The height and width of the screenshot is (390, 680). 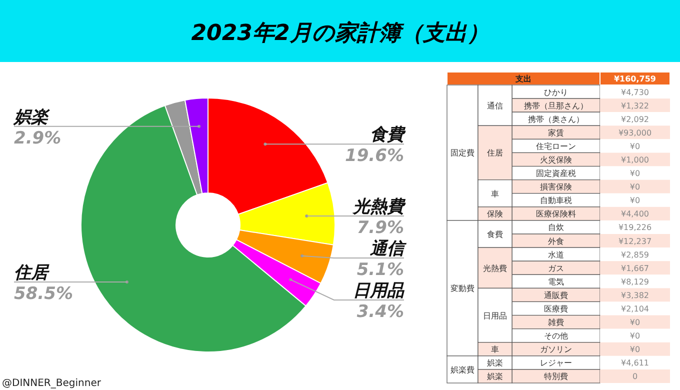 What do you see at coordinates (495, 214) in the screenshot?
I see `text: 保険` at bounding box center [495, 214].